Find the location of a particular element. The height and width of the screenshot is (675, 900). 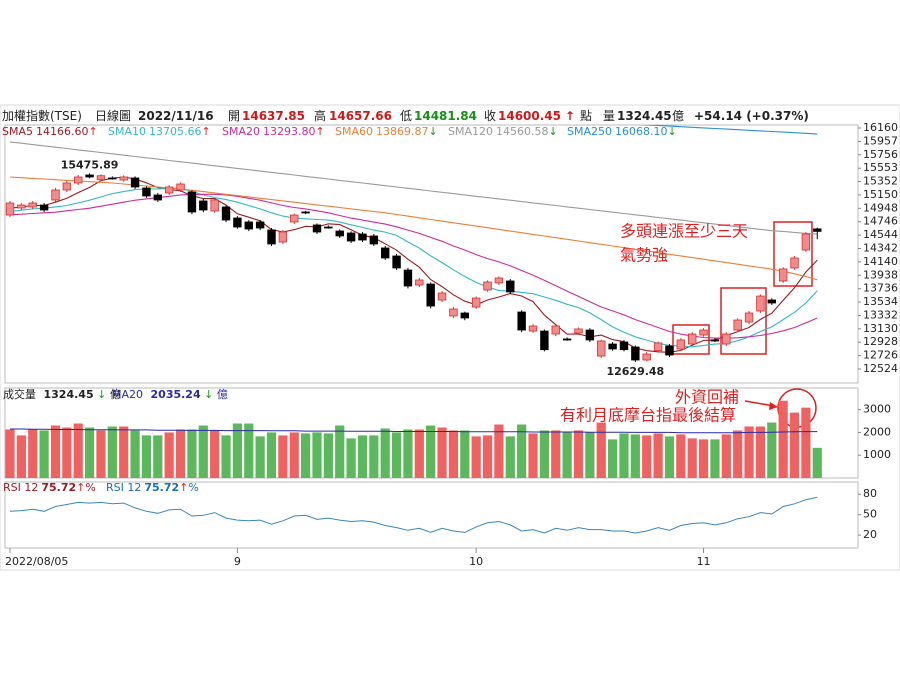

y-tick-label: 15957 is located at coordinates (880, 140).